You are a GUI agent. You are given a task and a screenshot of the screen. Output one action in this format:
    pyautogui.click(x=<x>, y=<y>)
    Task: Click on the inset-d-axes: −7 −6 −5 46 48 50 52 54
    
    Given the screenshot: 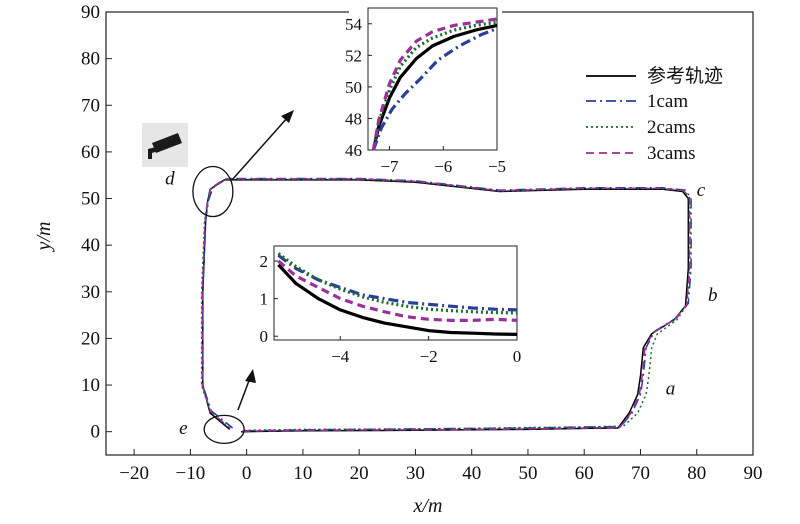 What is the action you would take?
    pyautogui.click(x=425, y=91)
    